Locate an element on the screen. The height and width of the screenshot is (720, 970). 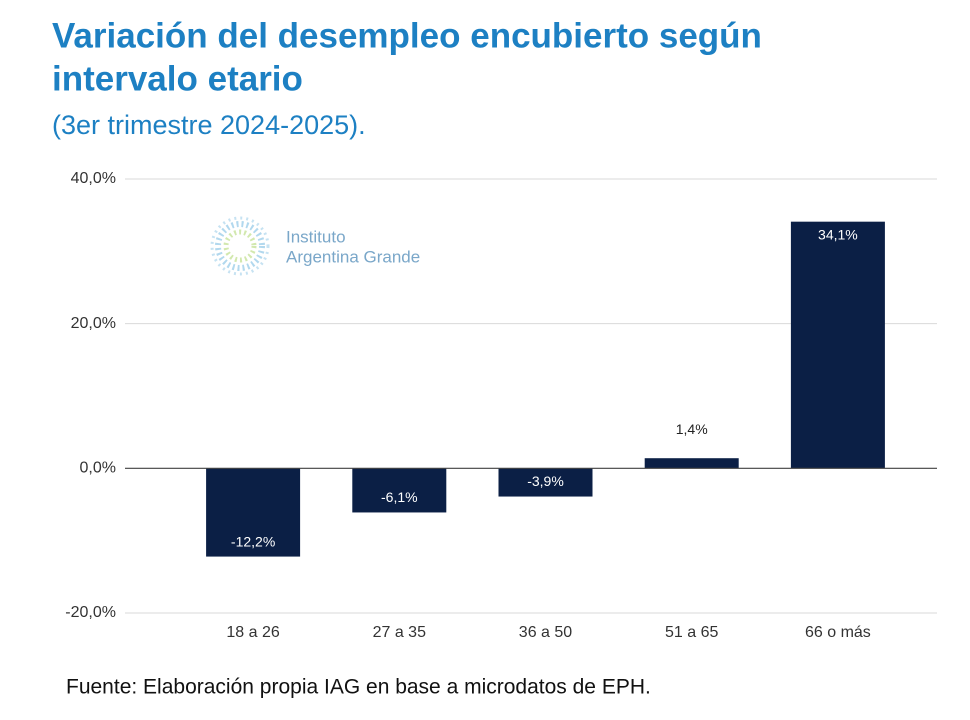
x-tick-label: 66 o más is located at coordinates (838, 632).